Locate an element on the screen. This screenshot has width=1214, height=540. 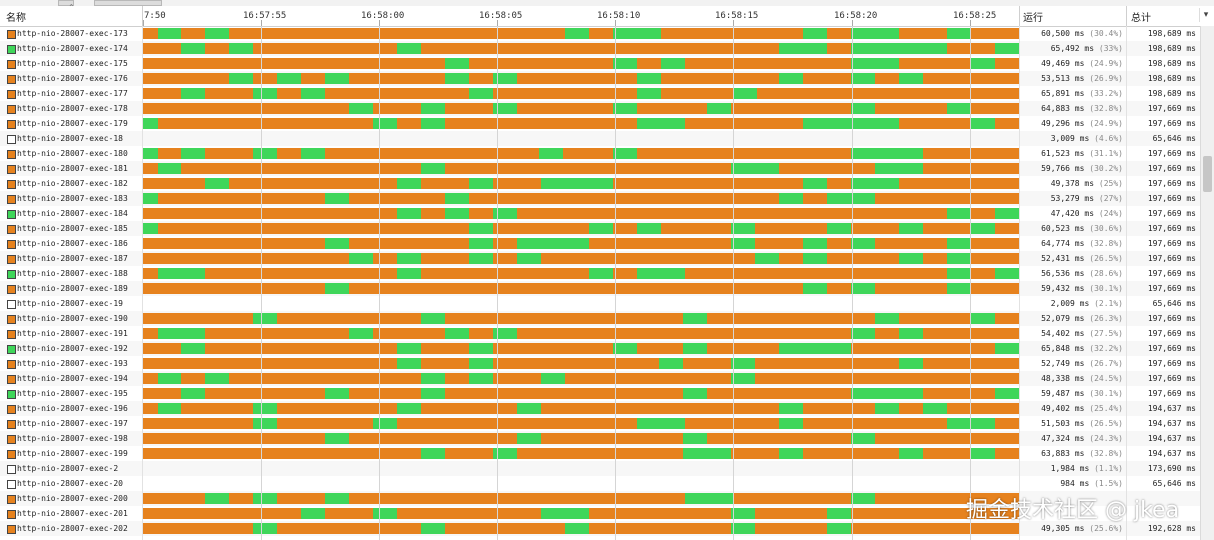
column-header-name: 名称 is located at coordinates (16, 18).